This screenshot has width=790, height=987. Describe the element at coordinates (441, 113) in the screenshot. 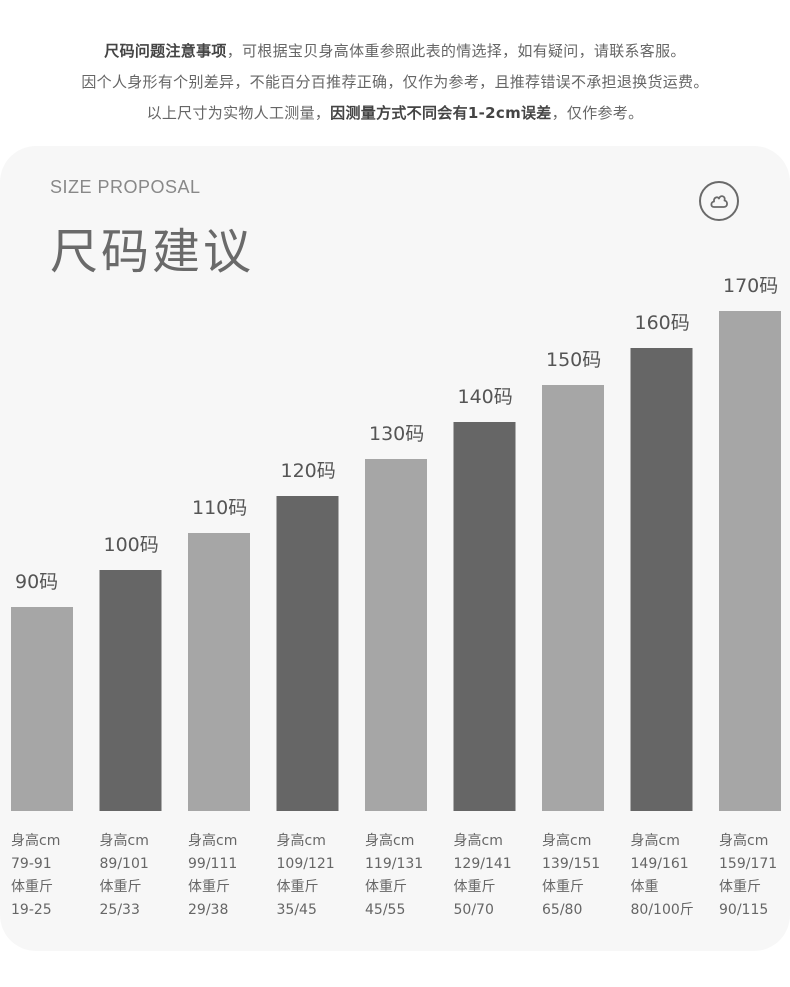

I see `notice-line-3-emphasis: 因测量方式不同会有1-2cm误差` at that location.